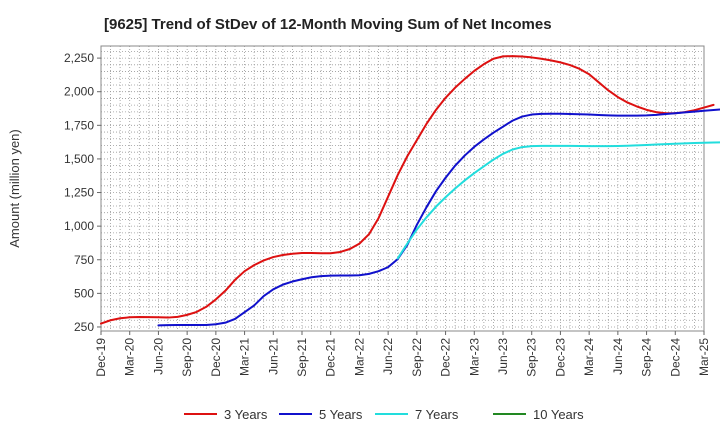 This screenshot has width=720, height=440. I want to click on y-tick-label: 2,250, so click(79, 58).